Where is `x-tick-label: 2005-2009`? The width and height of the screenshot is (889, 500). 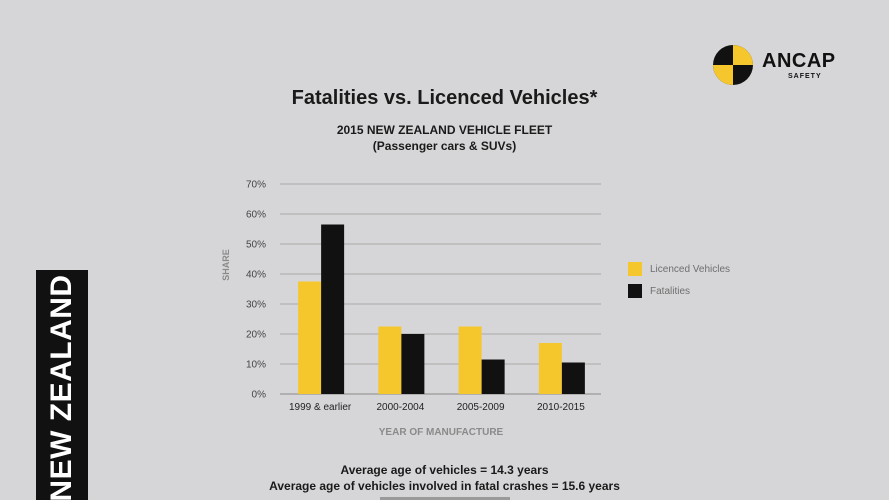
x-tick-label: 2005-2009 is located at coordinates (481, 407).